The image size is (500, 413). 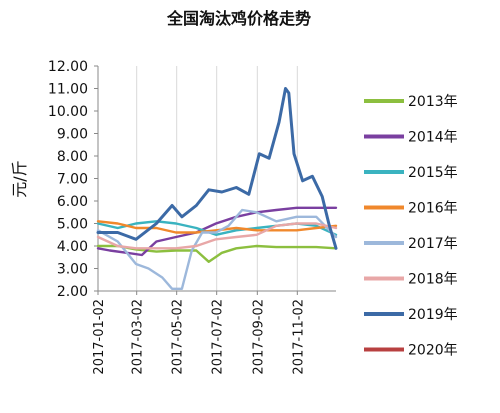 I want to click on y-tick-label: 6.00, so click(x=72, y=202).